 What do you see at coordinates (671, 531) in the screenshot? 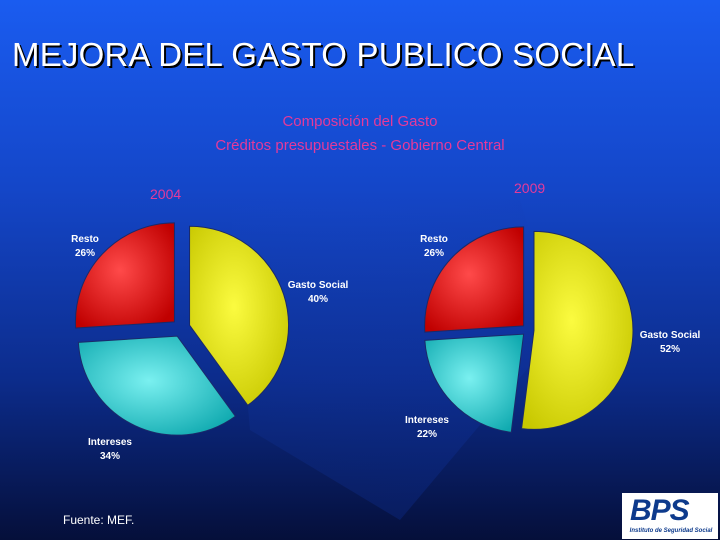
I see `bps-logo-subtitle: Instituto de Seguridad Social` at bounding box center [671, 531].